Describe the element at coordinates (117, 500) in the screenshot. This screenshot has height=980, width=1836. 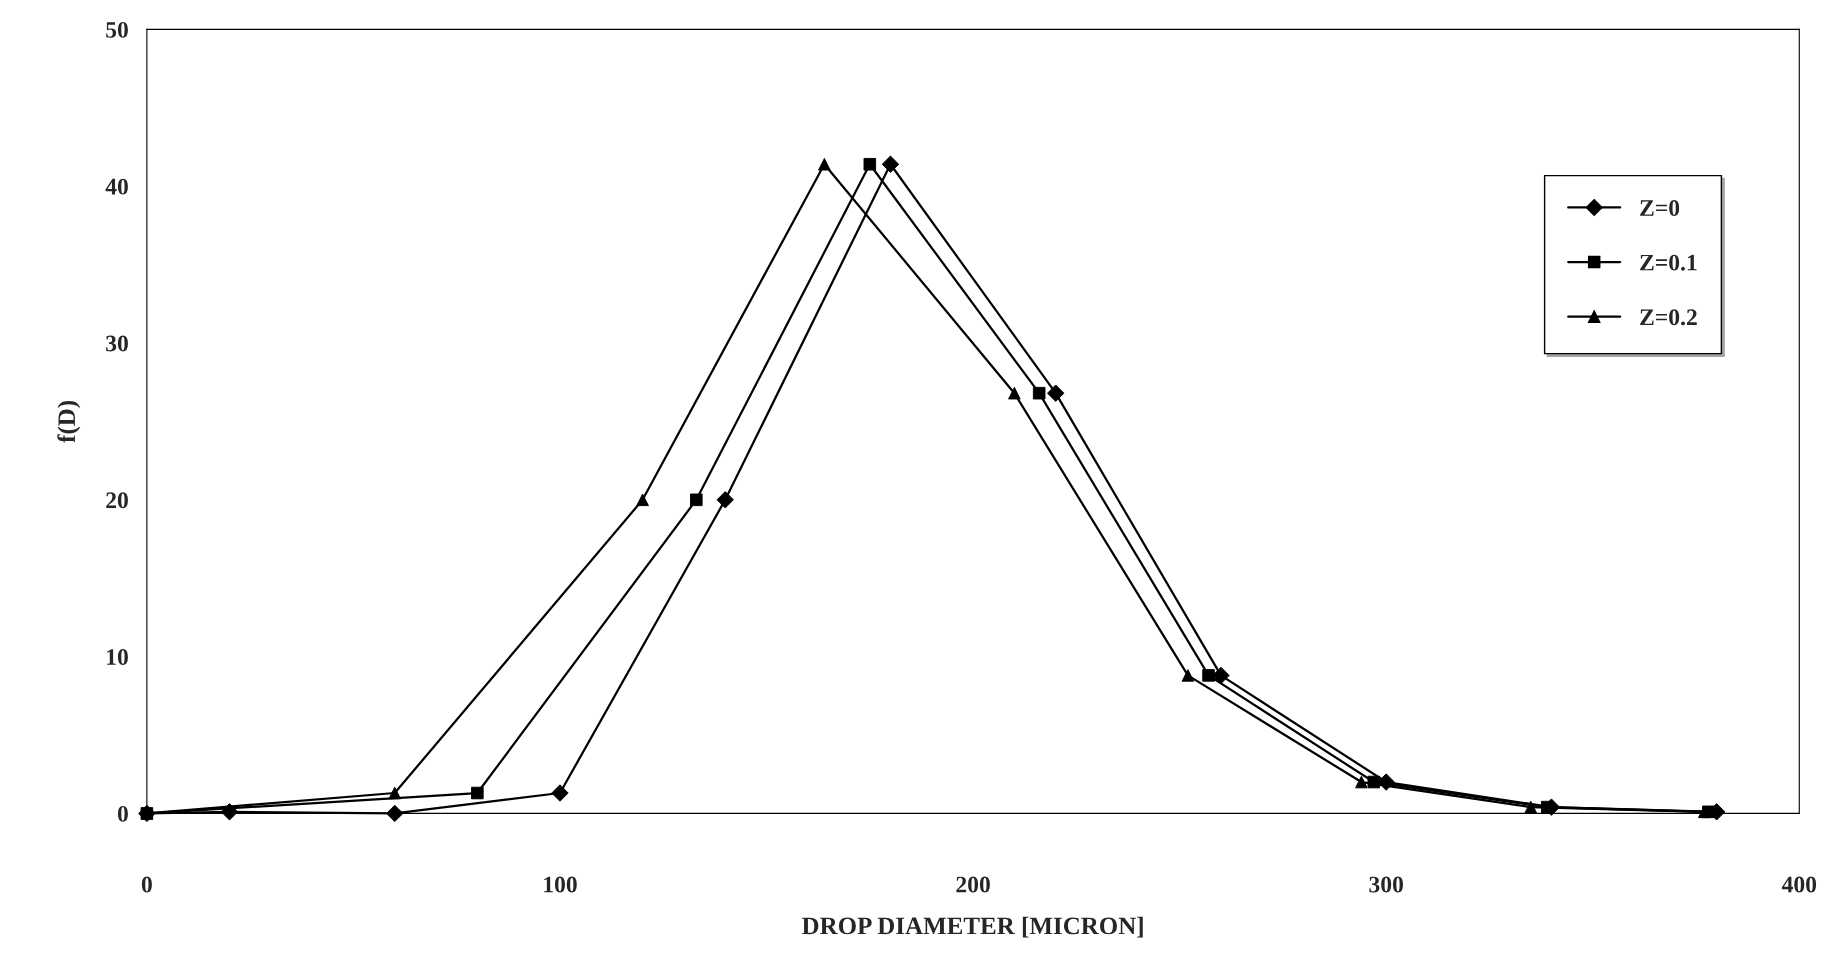
I see `y-tick-label: 20` at that location.